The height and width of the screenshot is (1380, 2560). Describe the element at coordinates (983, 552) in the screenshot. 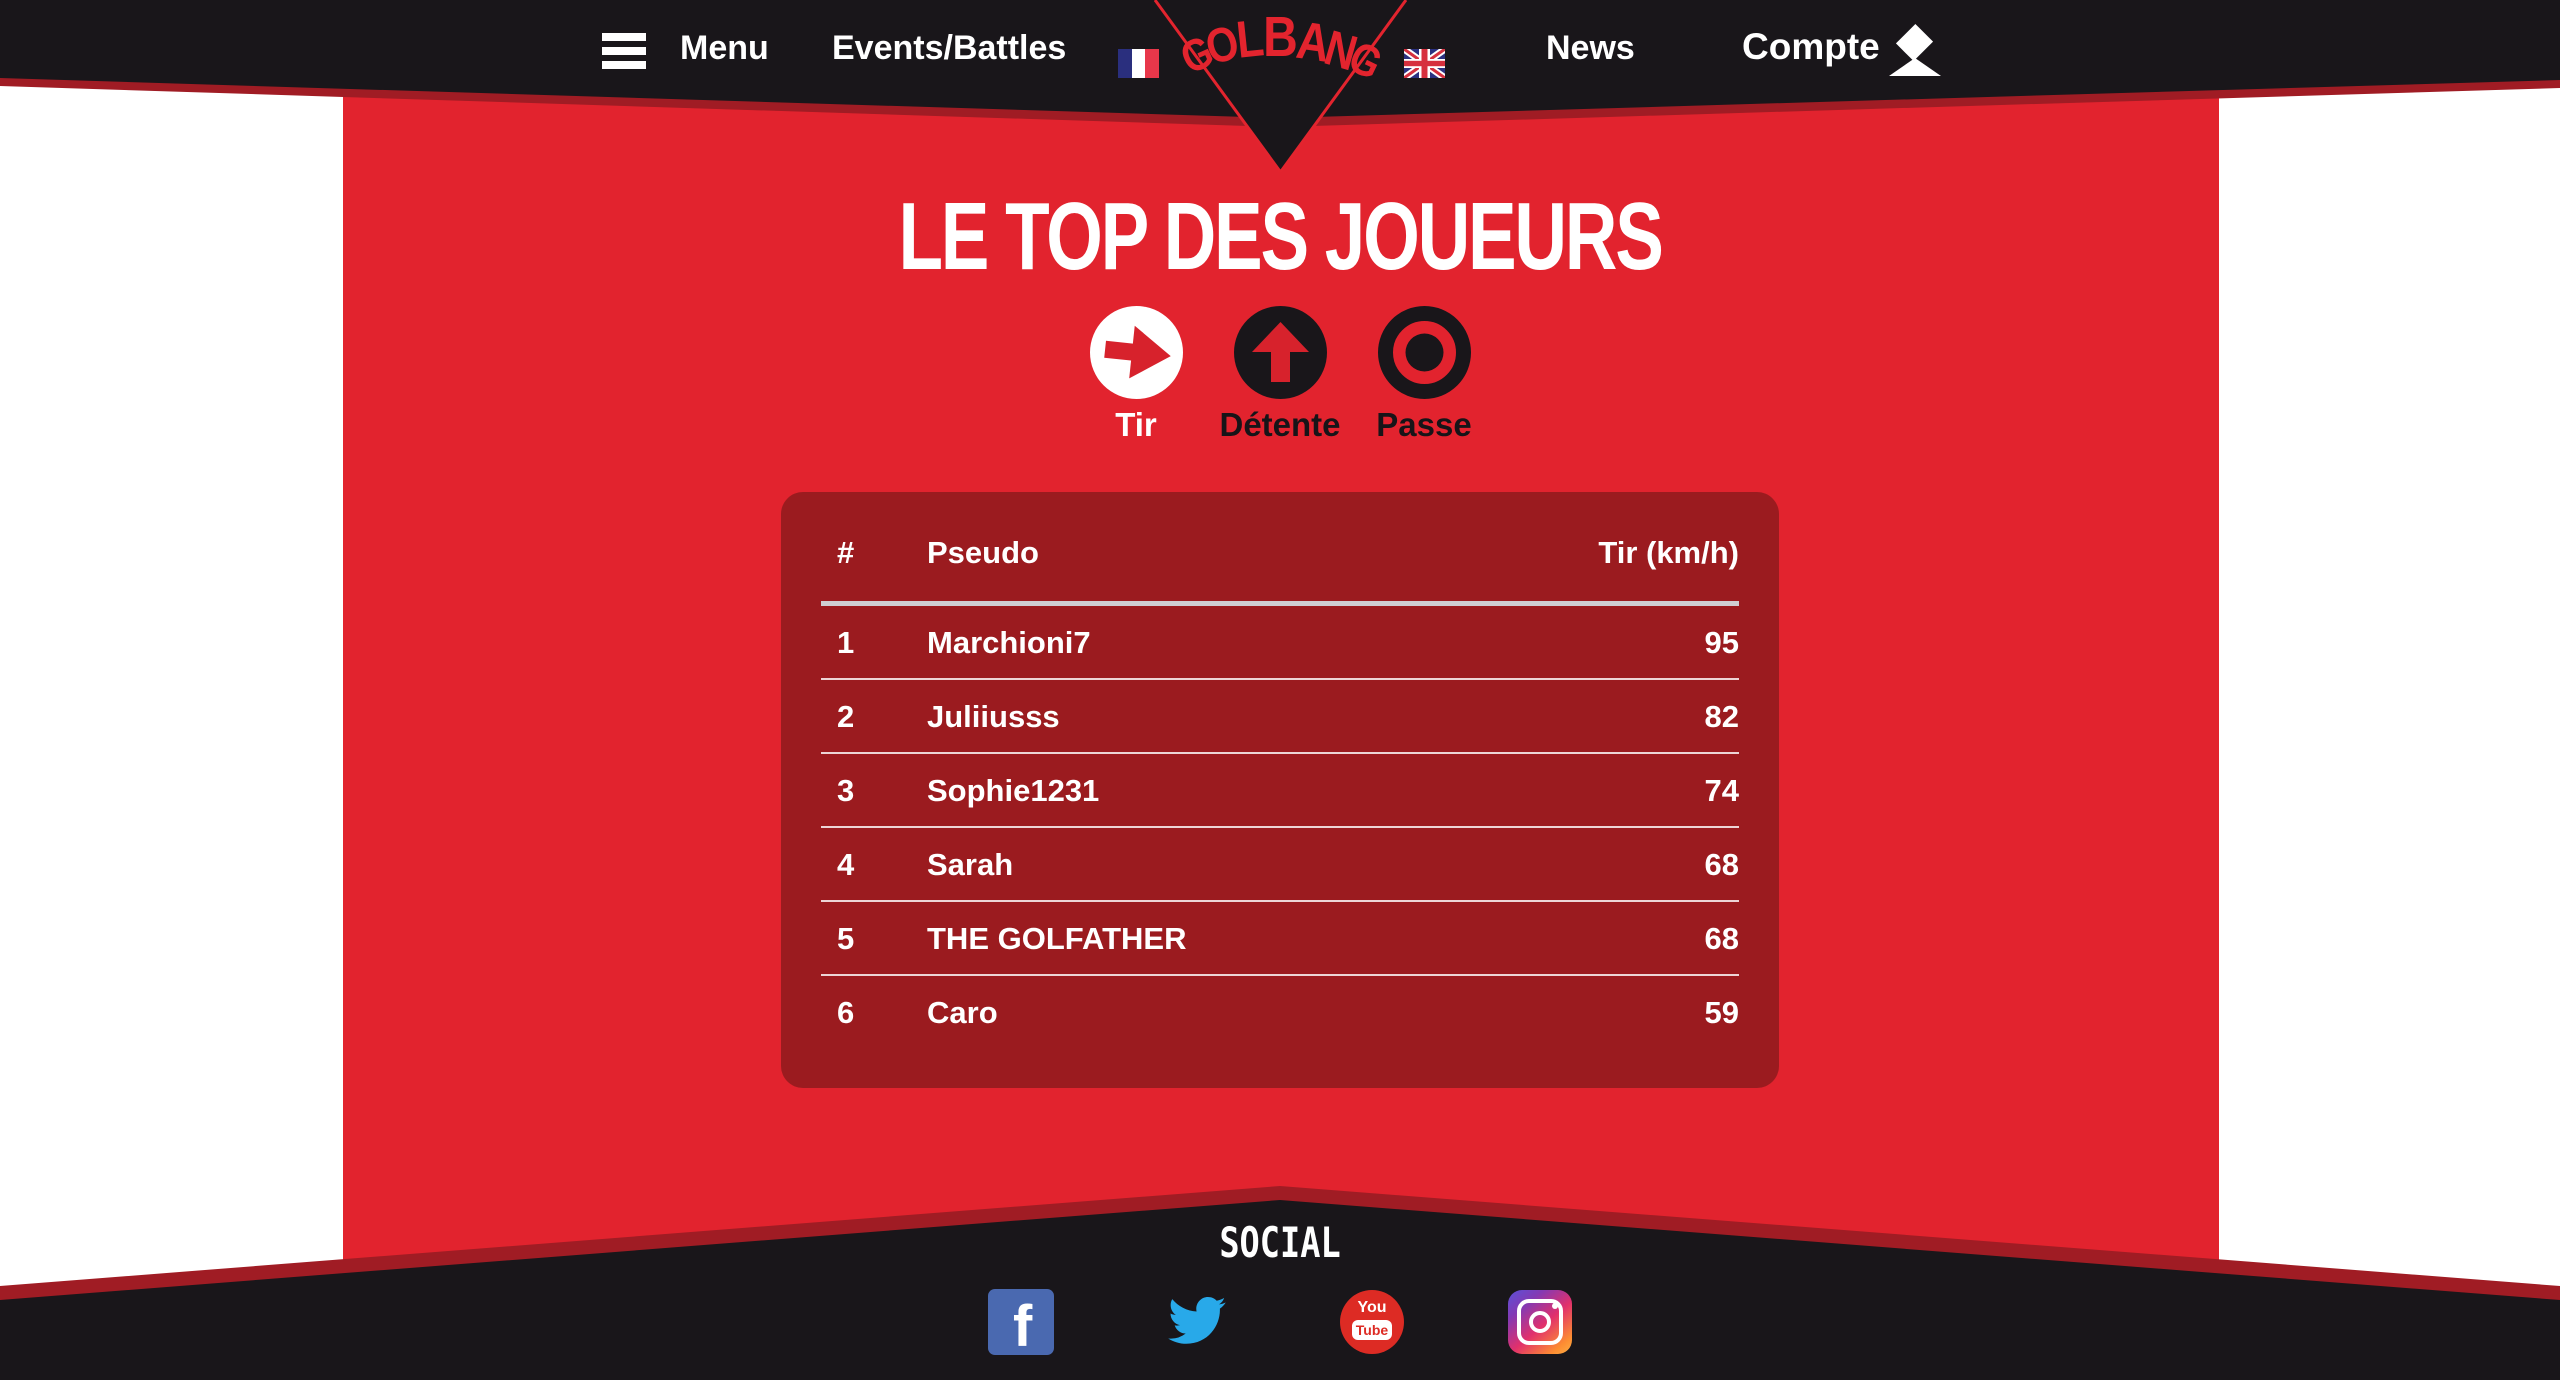

I see `col-pseudo-header: Pseudo` at that location.